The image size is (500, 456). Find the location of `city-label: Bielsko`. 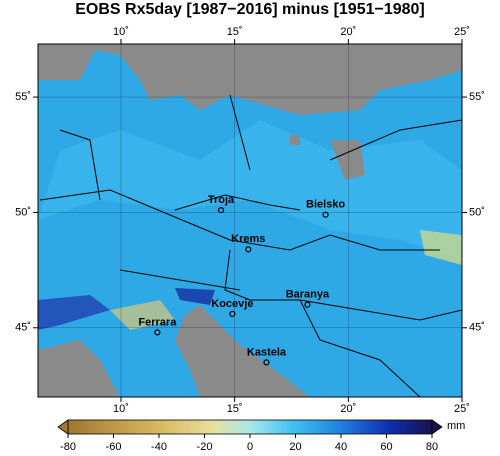

city-label: Bielsko is located at coordinates (325, 205).